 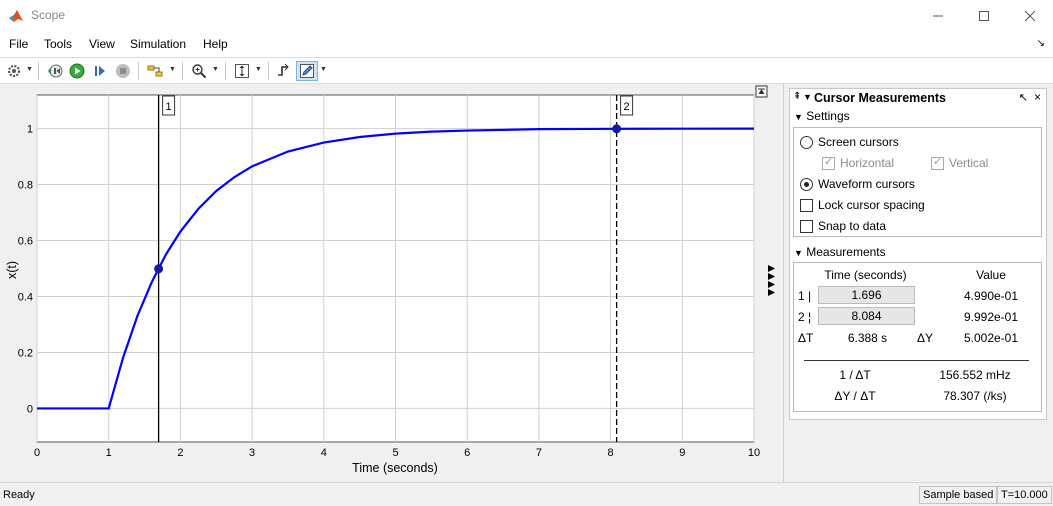 I want to click on panel-header: ⇞ ▼ Cursor Measurements ↖ ×, so click(x=918, y=98).